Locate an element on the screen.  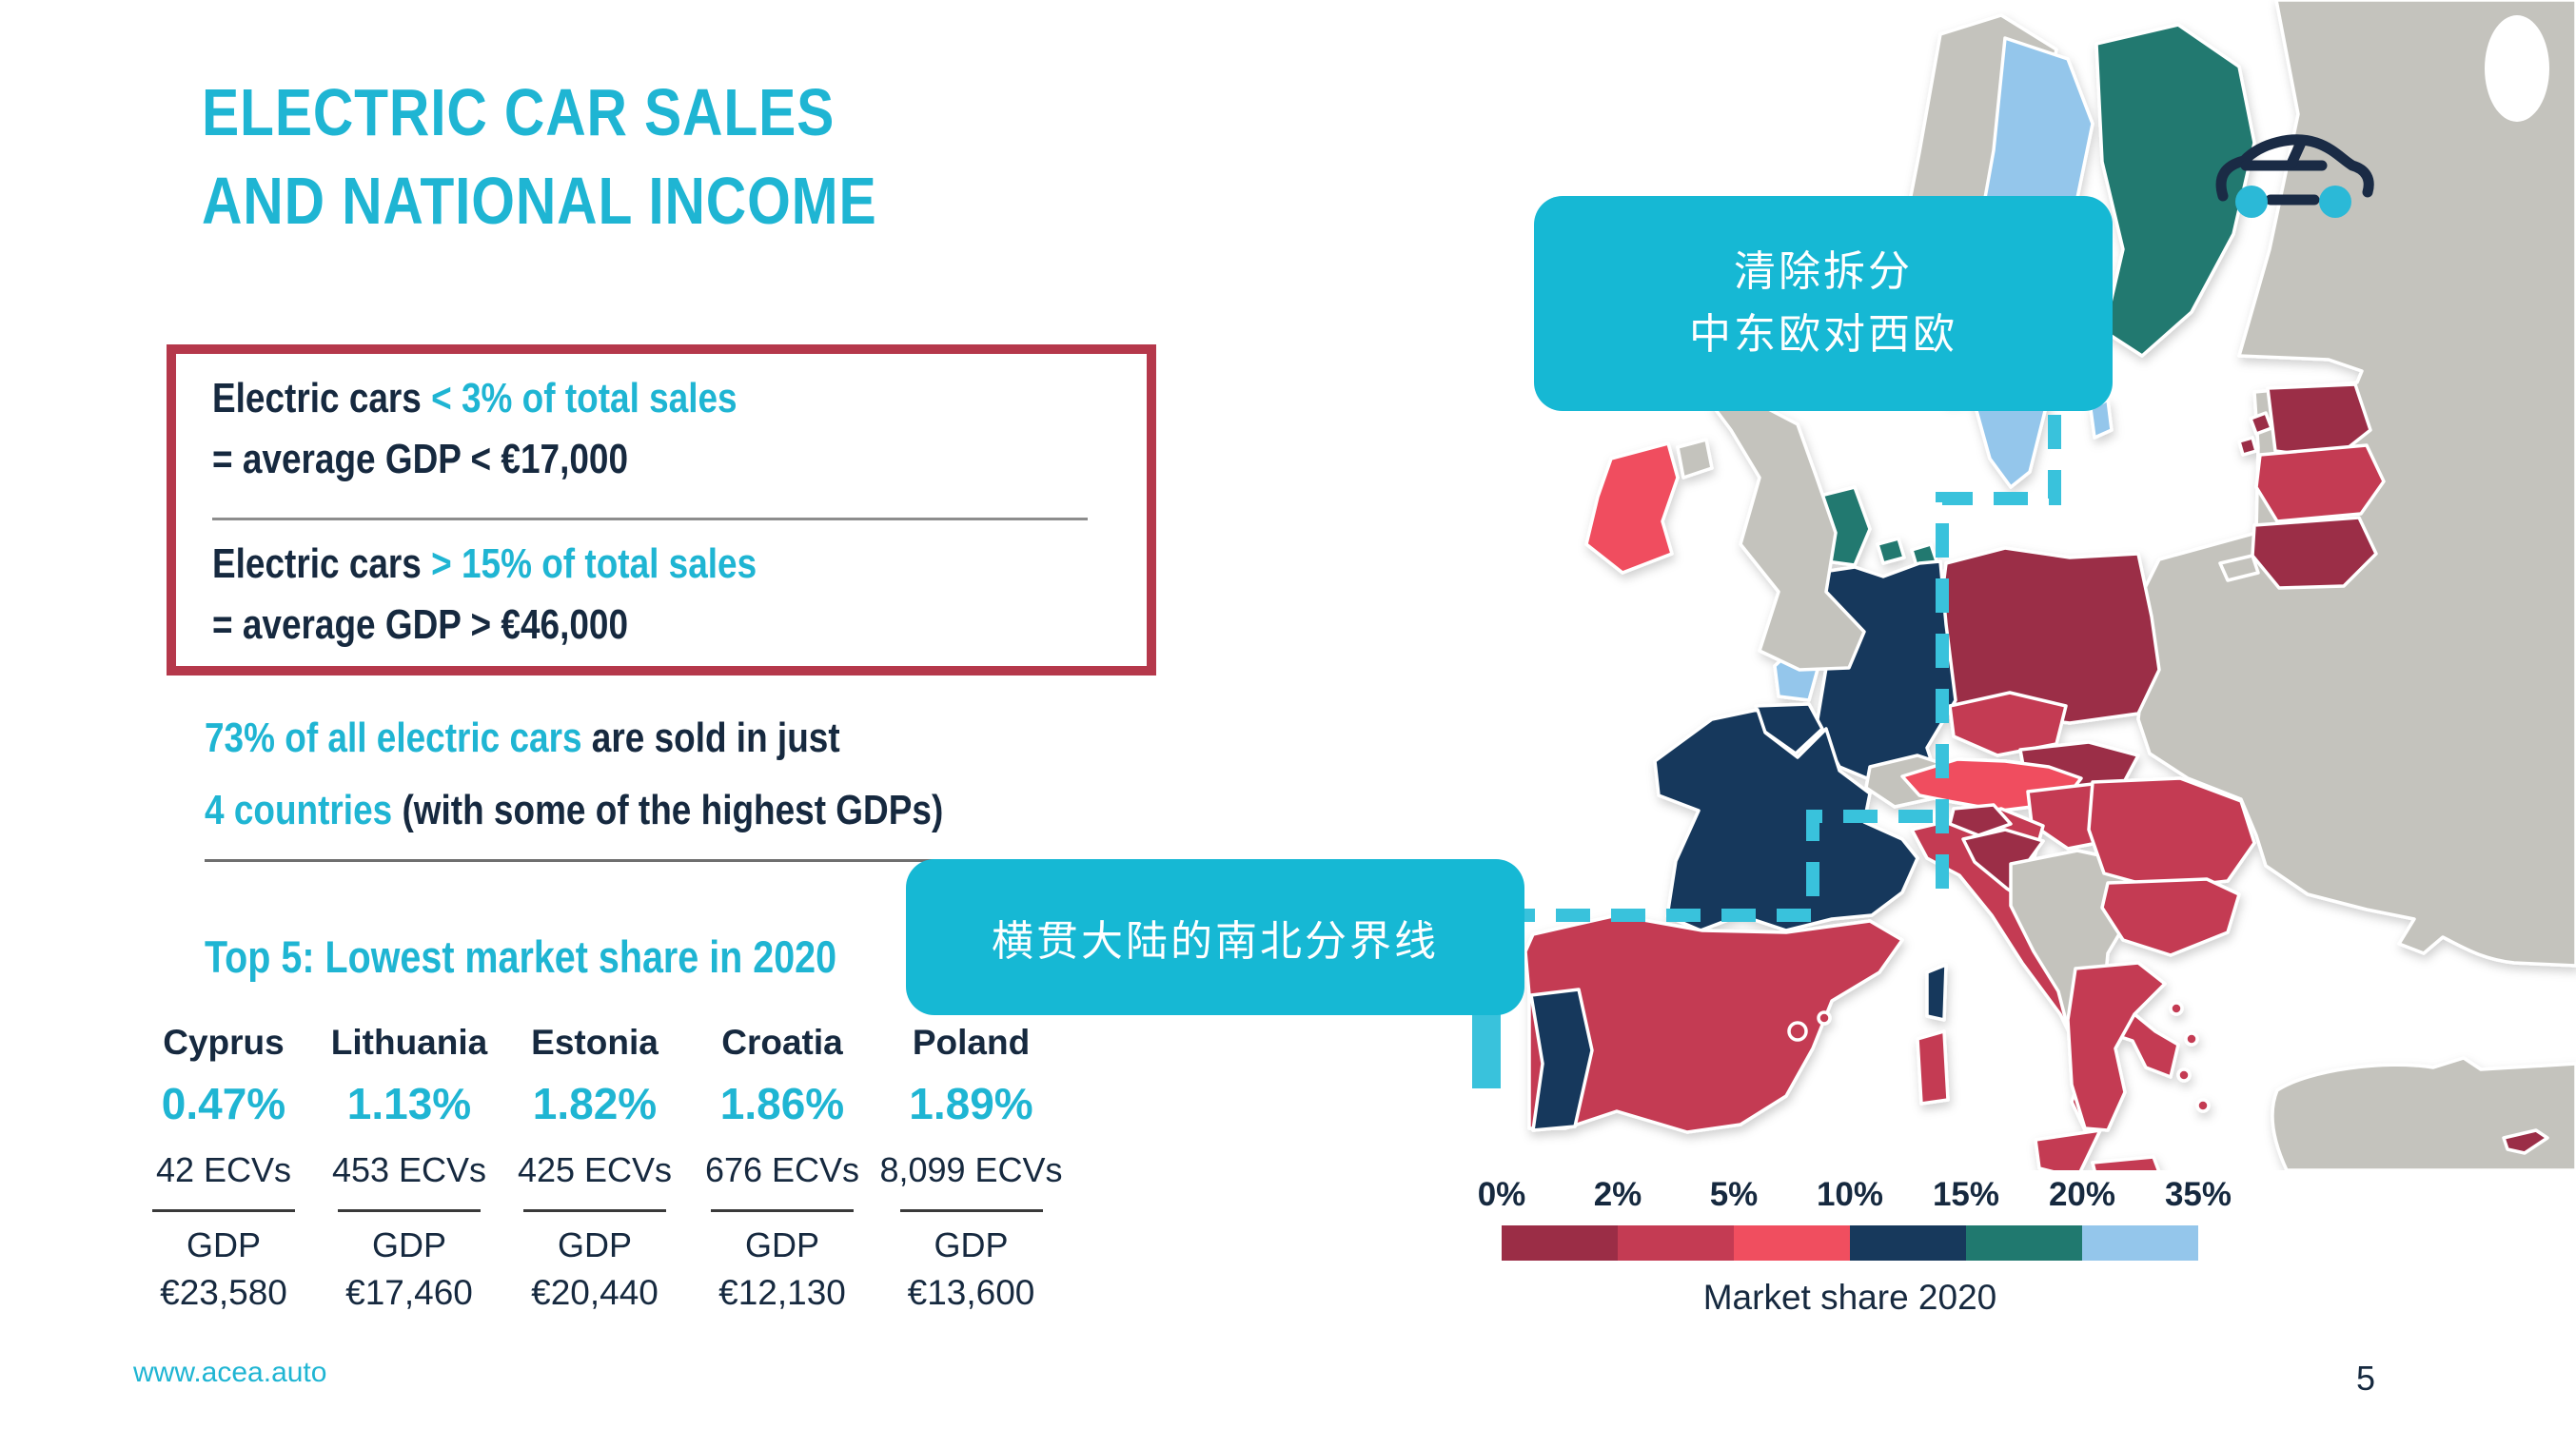
rule2-dark: Electric cars is located at coordinates (322, 563).